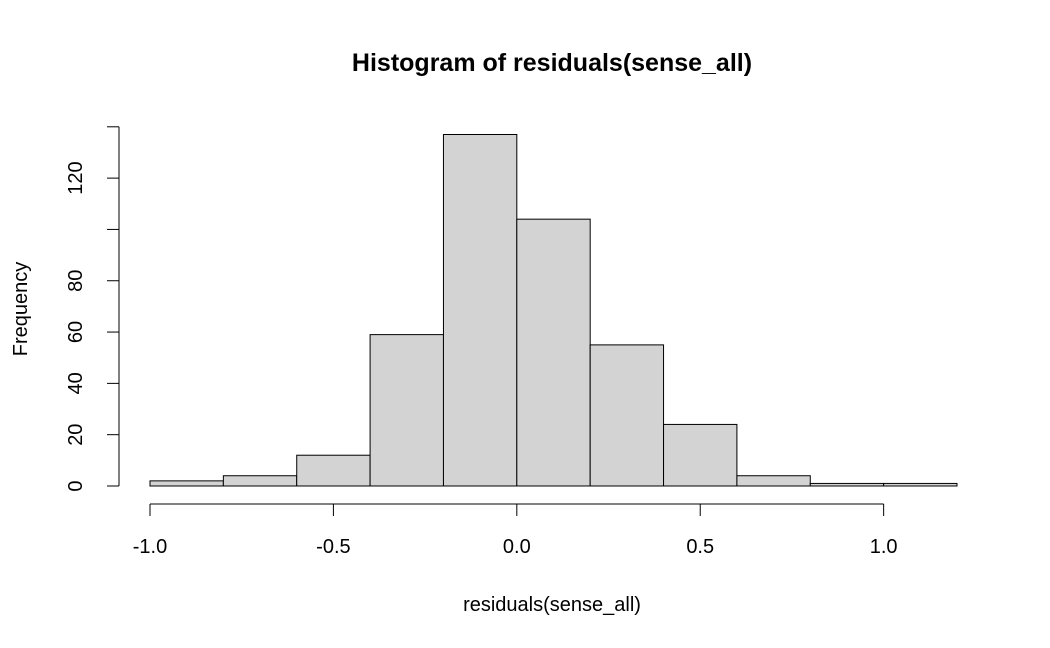  What do you see at coordinates (552, 63) in the screenshot?
I see `chart-title: Histogram of residuals(sense_all)` at bounding box center [552, 63].